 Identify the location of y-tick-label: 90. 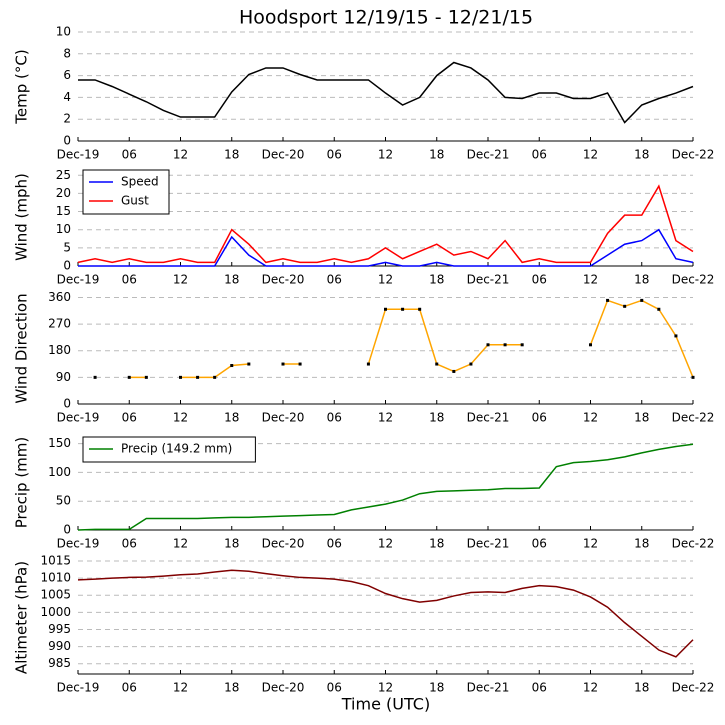
(63, 377).